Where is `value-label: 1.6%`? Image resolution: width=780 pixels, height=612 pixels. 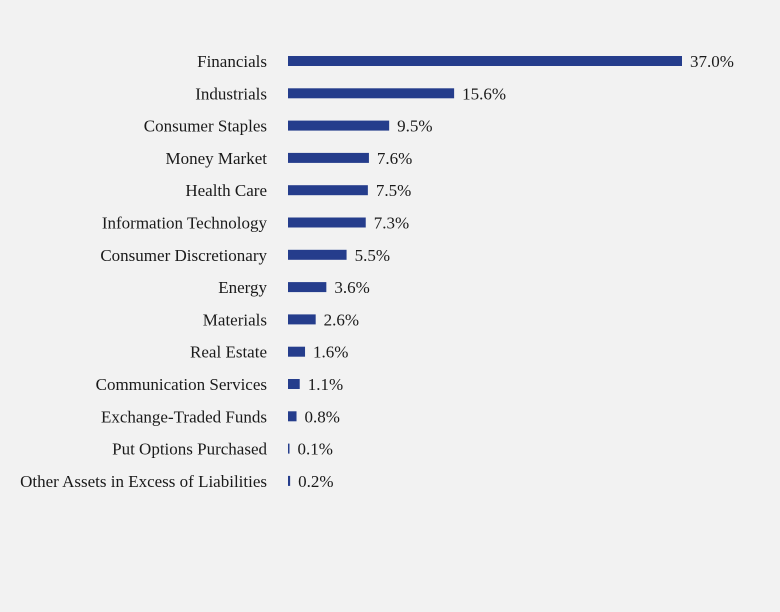
value-label: 1.6% is located at coordinates (330, 352).